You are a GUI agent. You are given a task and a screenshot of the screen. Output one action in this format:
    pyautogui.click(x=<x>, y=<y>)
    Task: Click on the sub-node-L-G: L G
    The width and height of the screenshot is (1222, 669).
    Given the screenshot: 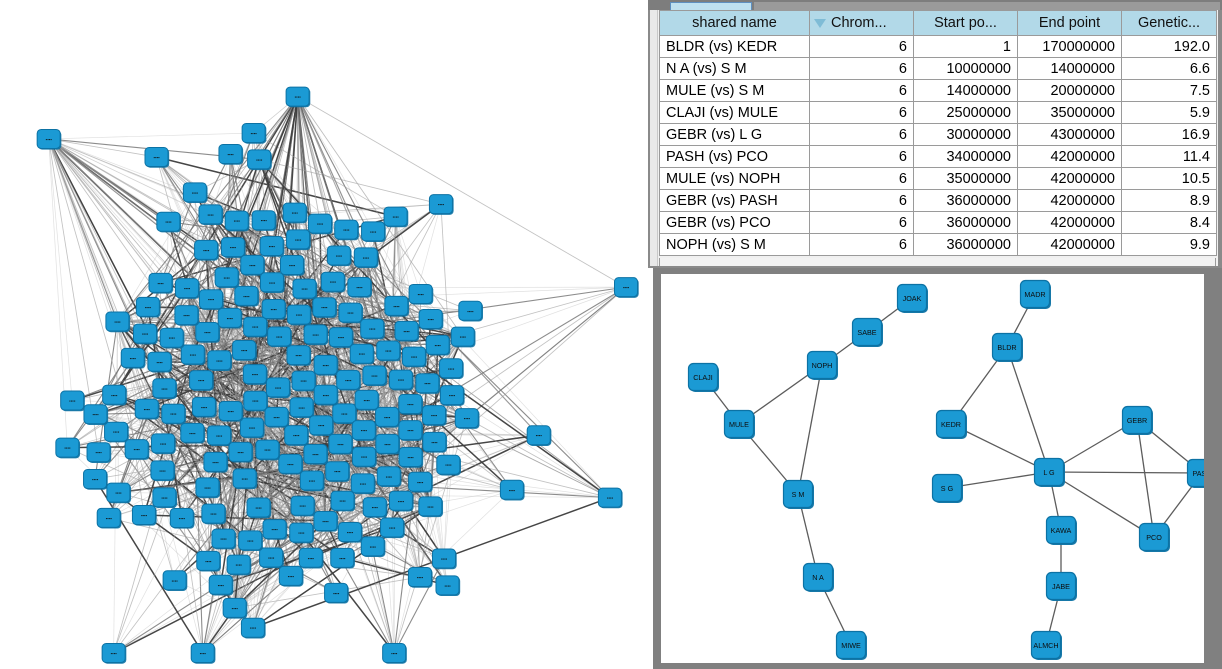 What is the action you would take?
    pyautogui.click(x=1049, y=472)
    